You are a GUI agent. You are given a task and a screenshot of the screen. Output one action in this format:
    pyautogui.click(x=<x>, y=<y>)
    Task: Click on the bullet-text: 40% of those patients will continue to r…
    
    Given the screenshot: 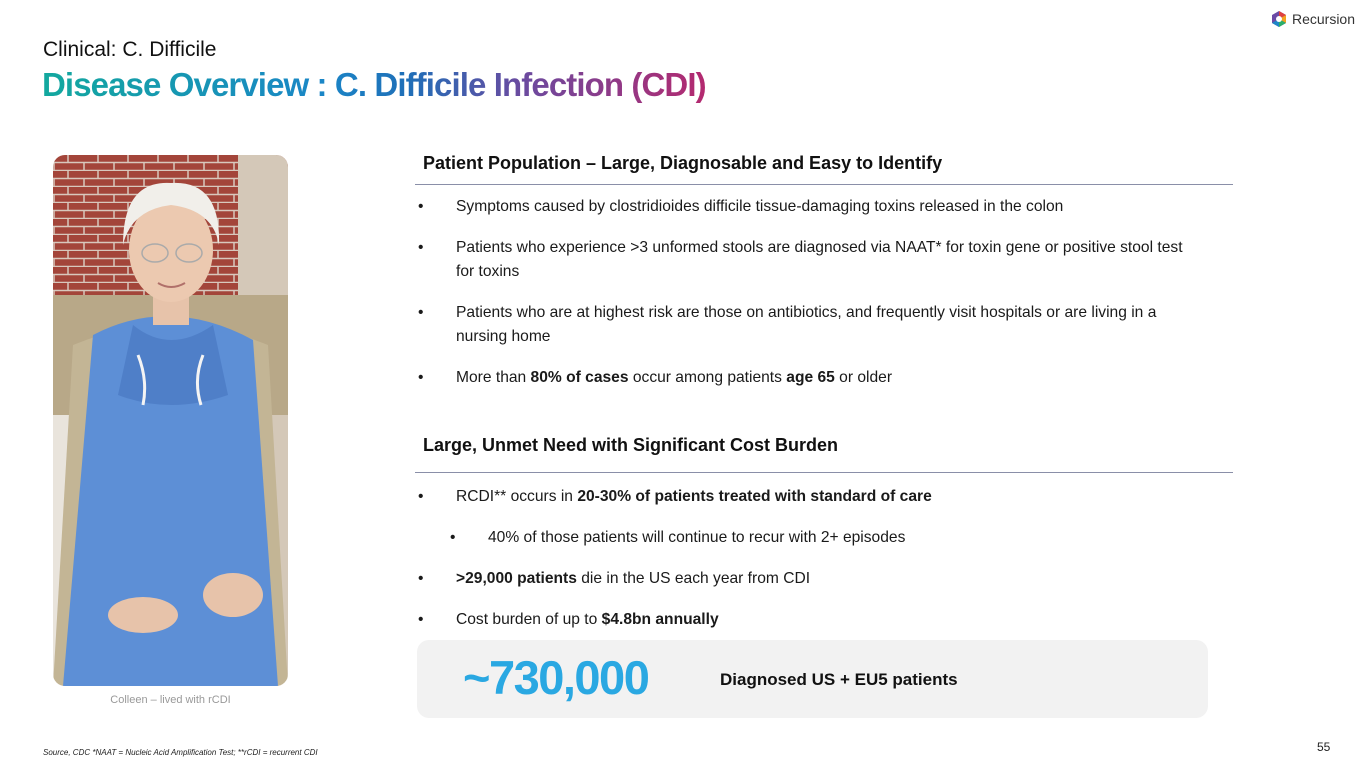 What is the action you would take?
    pyautogui.click(x=697, y=537)
    